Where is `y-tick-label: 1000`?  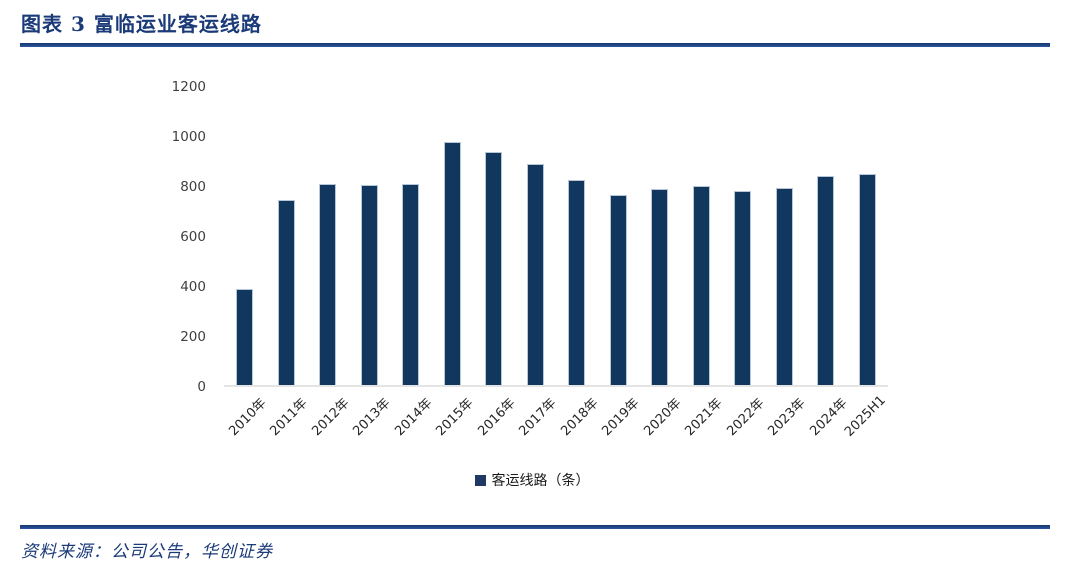 y-tick-label: 1000 is located at coordinates (188, 137).